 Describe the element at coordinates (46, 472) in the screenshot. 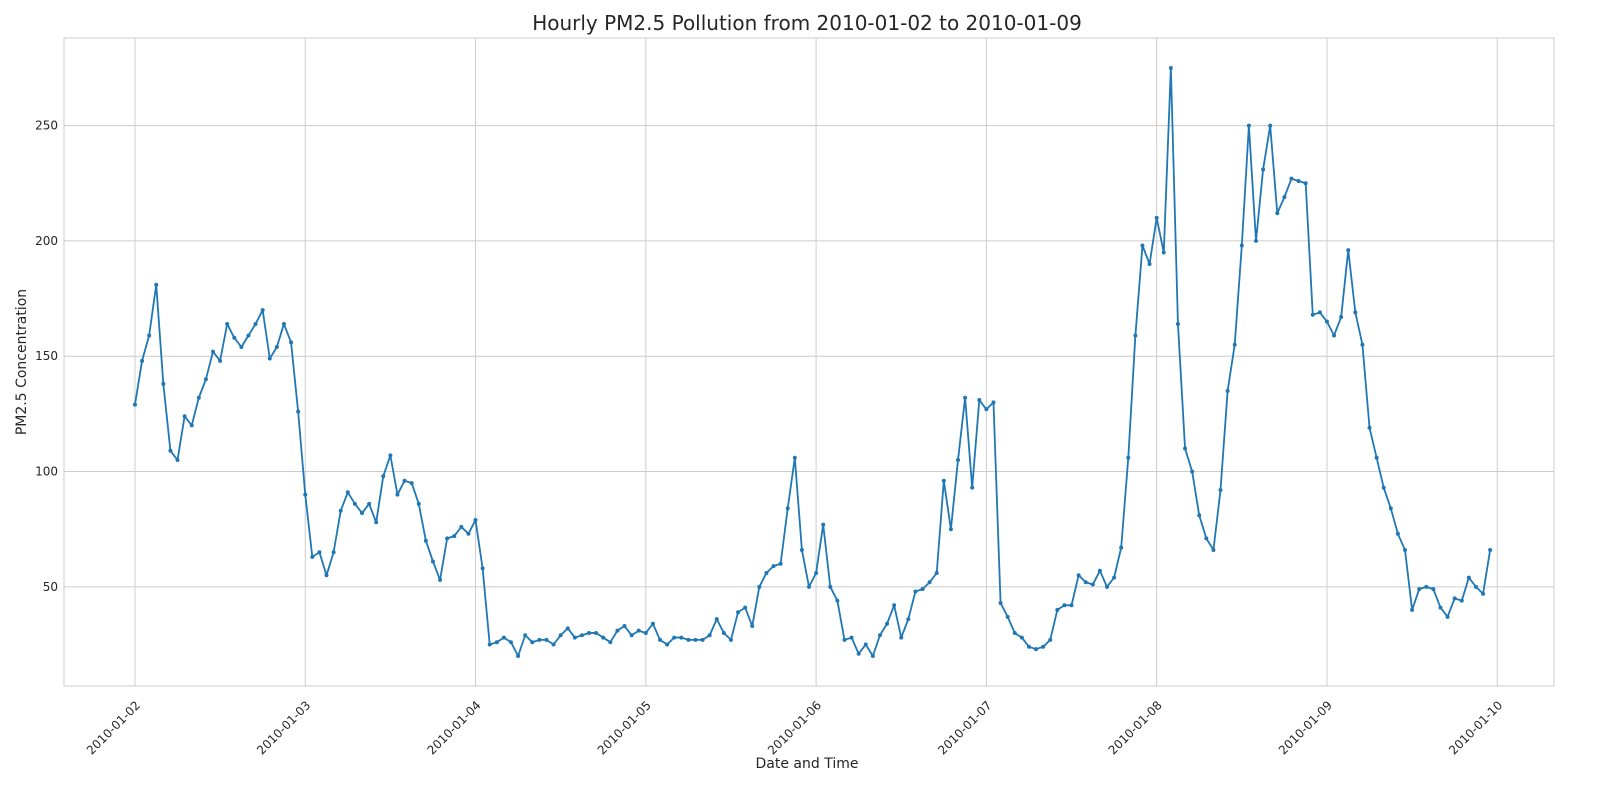

I see `y-tick-label: 100` at that location.